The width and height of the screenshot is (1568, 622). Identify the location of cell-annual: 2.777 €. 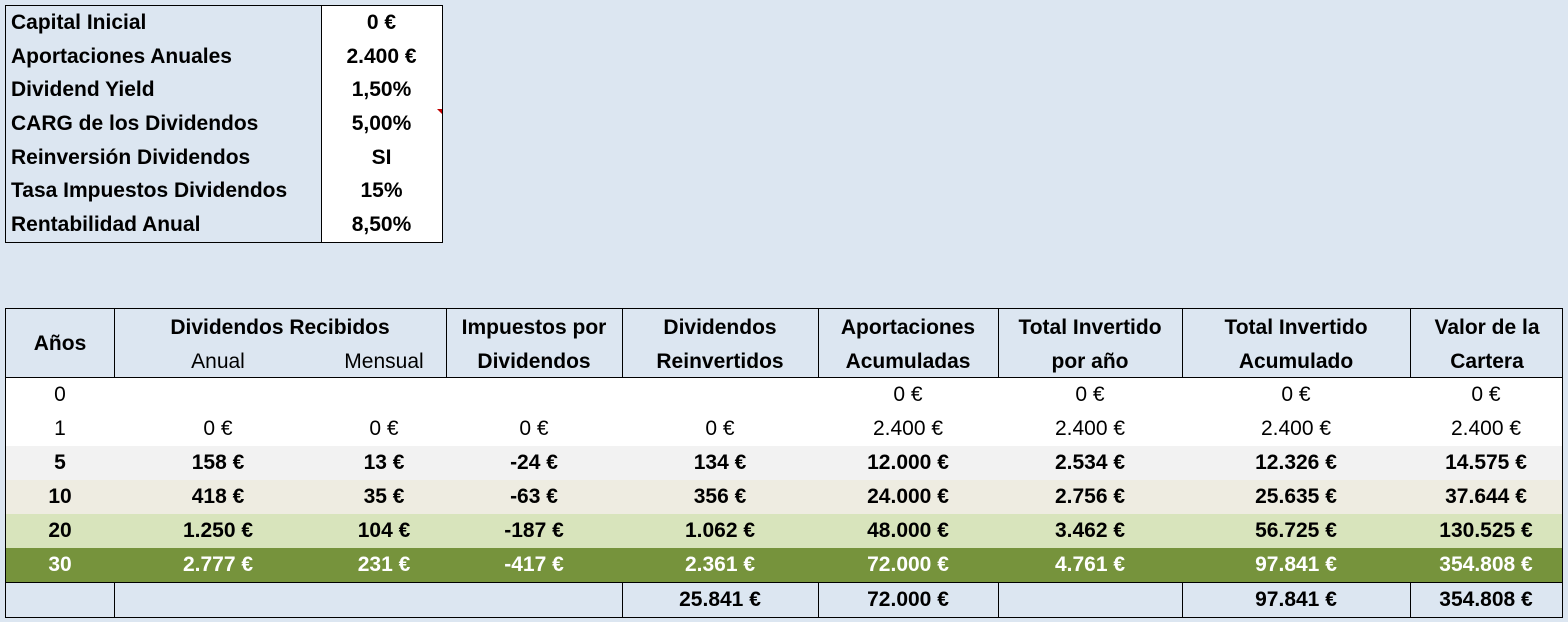
(218, 564).